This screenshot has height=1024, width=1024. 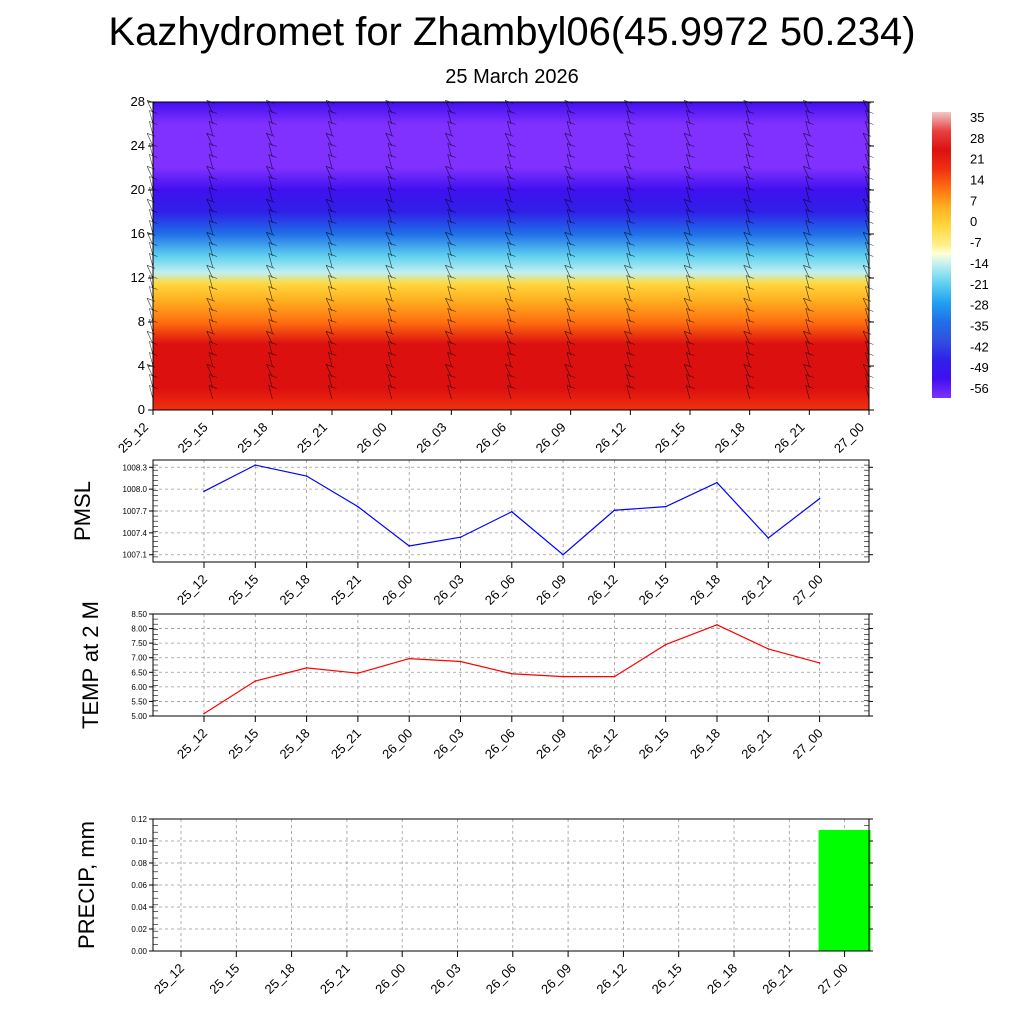 I want to click on y-tick-label: 1007.4, so click(x=135, y=533).